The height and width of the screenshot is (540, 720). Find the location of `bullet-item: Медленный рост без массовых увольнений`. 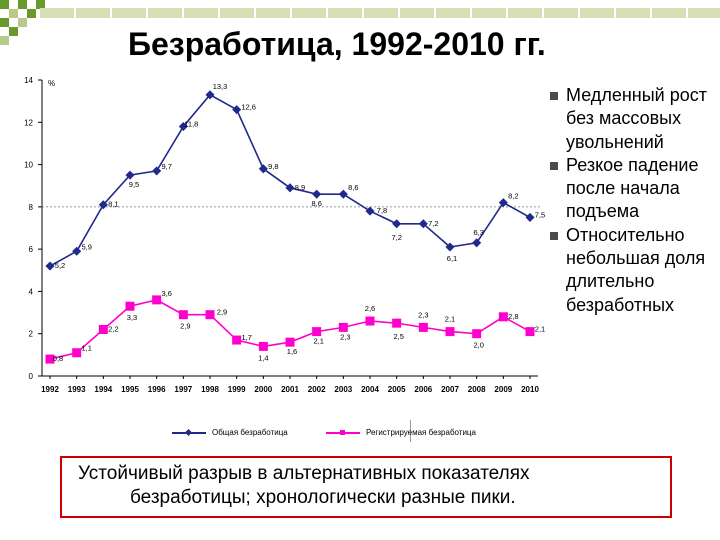

bullet-item: Медленный рост без массовых увольнений is located at coordinates (634, 119).